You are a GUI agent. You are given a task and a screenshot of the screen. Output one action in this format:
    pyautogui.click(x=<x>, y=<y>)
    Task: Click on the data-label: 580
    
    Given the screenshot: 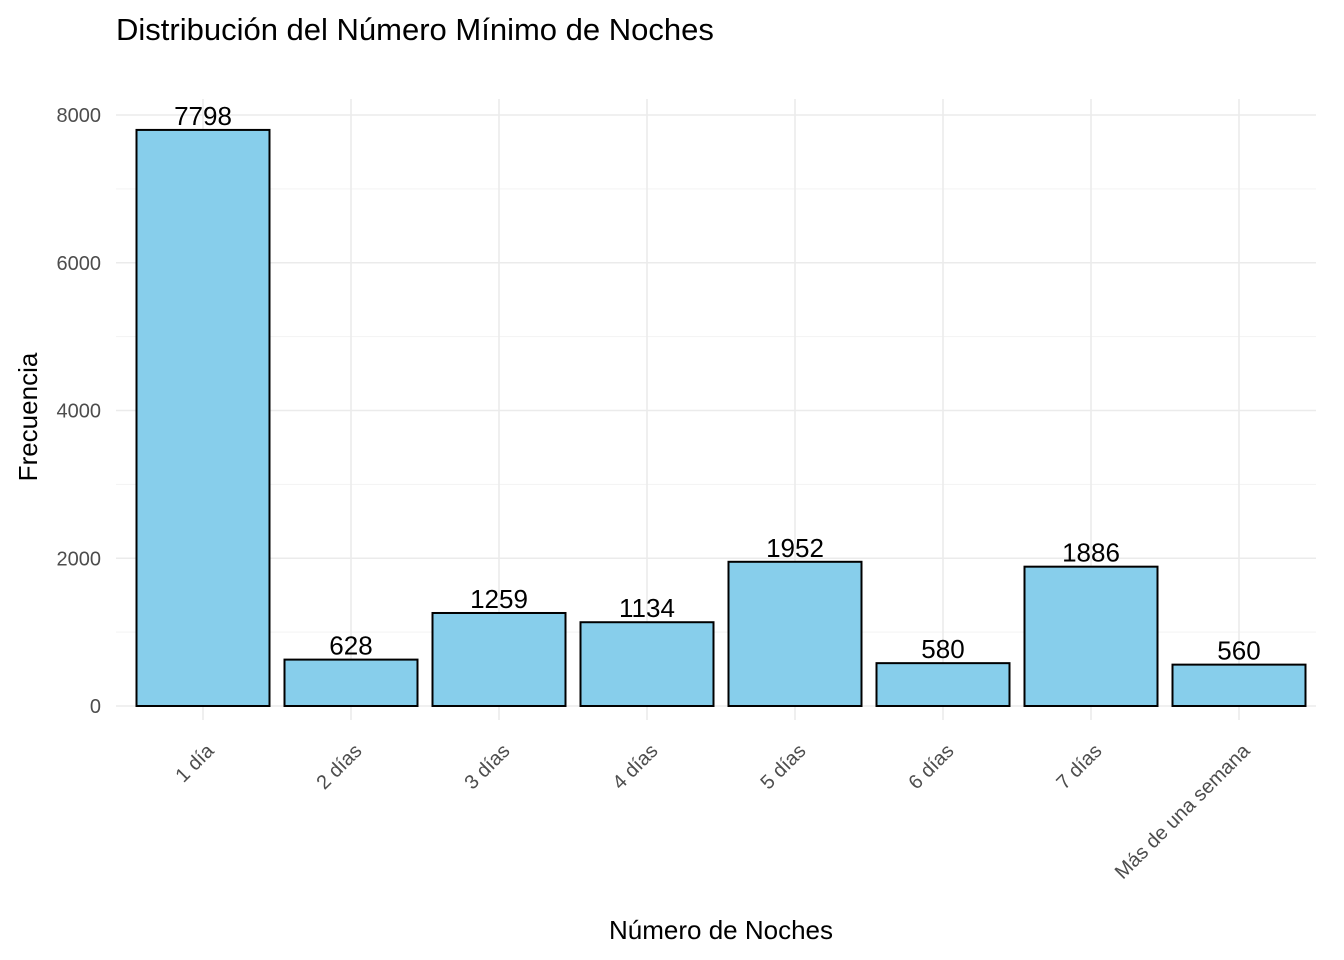 What is the action you would take?
    pyautogui.click(x=942, y=649)
    